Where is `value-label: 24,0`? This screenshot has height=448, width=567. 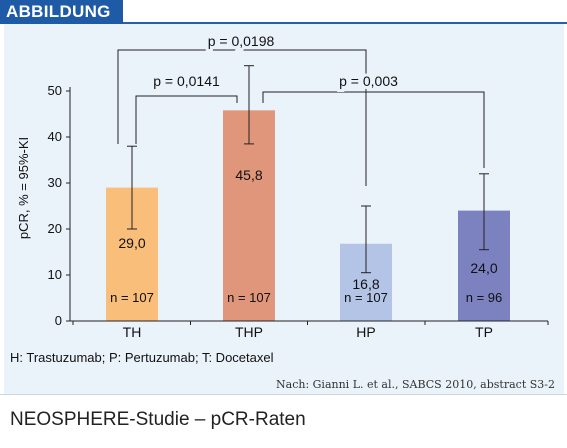 value-label: 24,0 is located at coordinates (483, 268).